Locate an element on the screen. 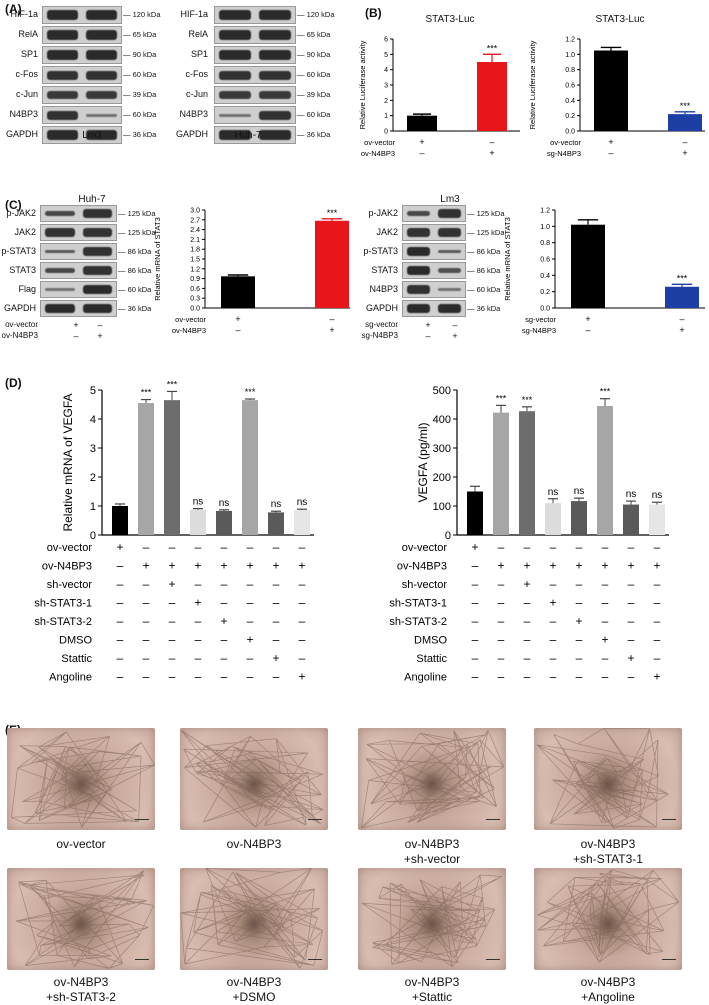 This screenshot has width=709, height=1005. y-tick-label: 5 is located at coordinates (386, 55).